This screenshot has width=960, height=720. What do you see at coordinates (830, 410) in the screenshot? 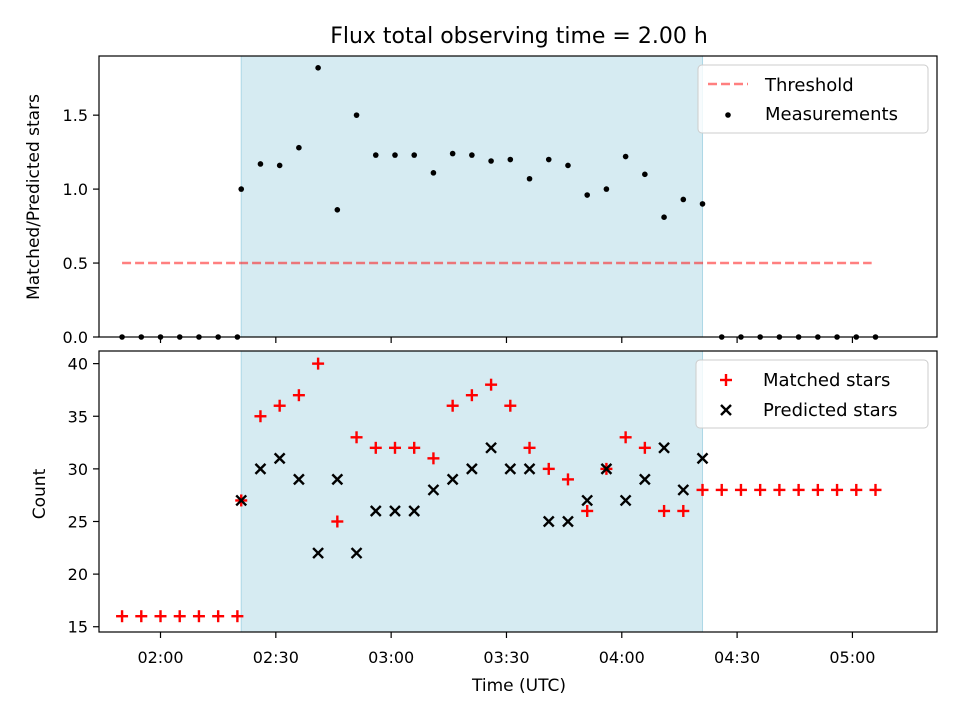
I see `legend-predicted-label: Predicted stars` at bounding box center [830, 410].